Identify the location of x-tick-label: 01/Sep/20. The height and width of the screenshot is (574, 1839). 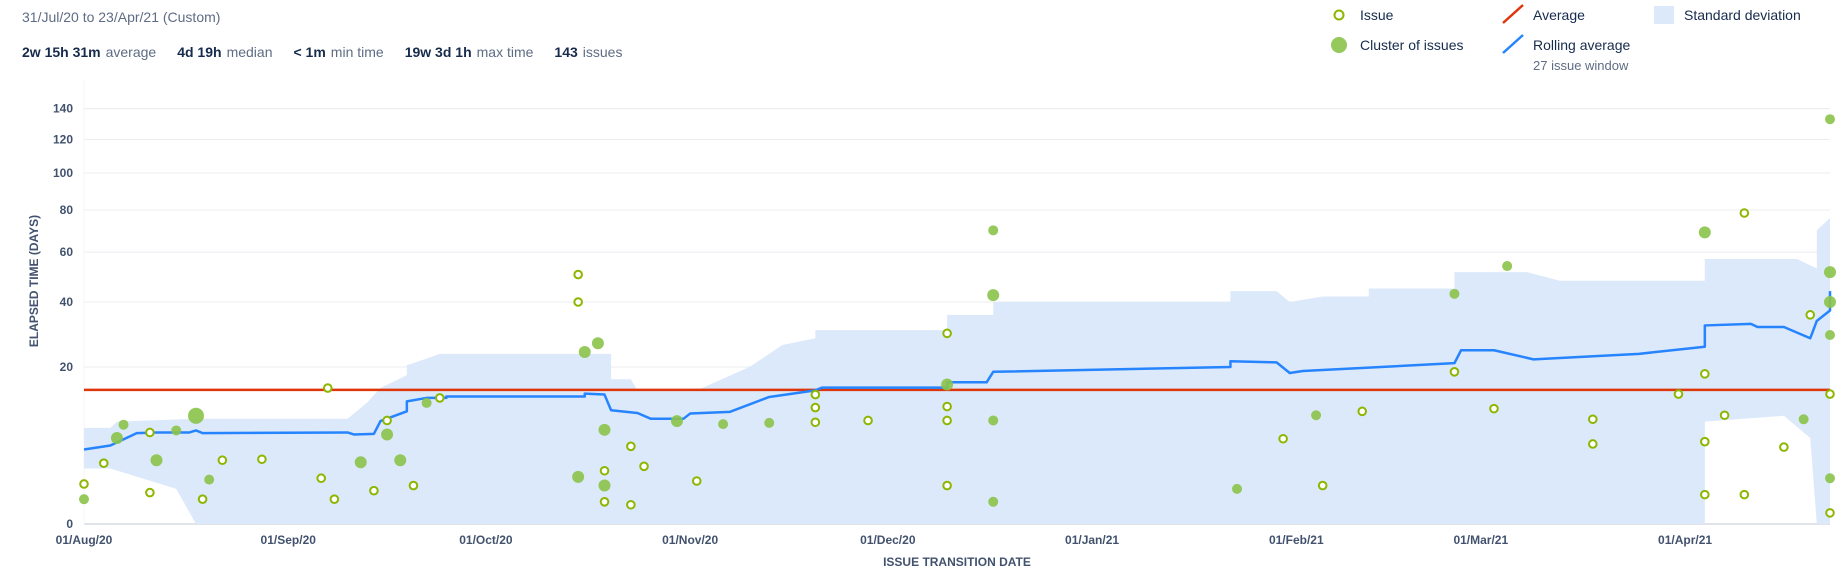
(289, 540).